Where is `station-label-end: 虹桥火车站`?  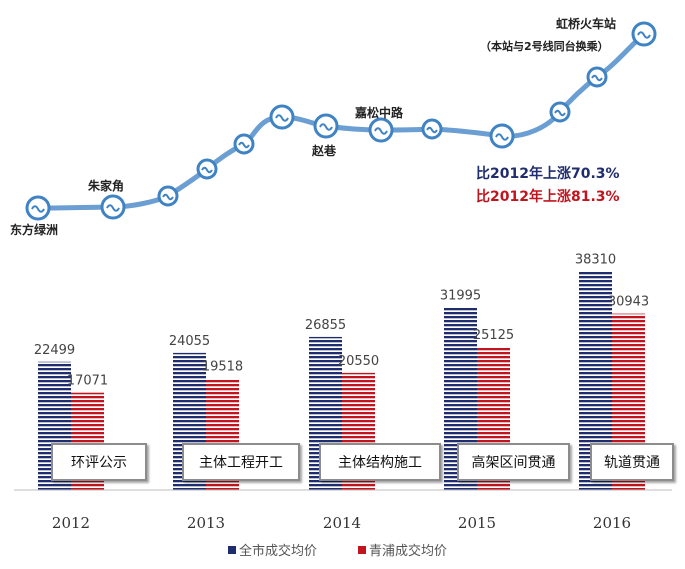 station-label-end: 虹桥火车站 is located at coordinates (586, 24).